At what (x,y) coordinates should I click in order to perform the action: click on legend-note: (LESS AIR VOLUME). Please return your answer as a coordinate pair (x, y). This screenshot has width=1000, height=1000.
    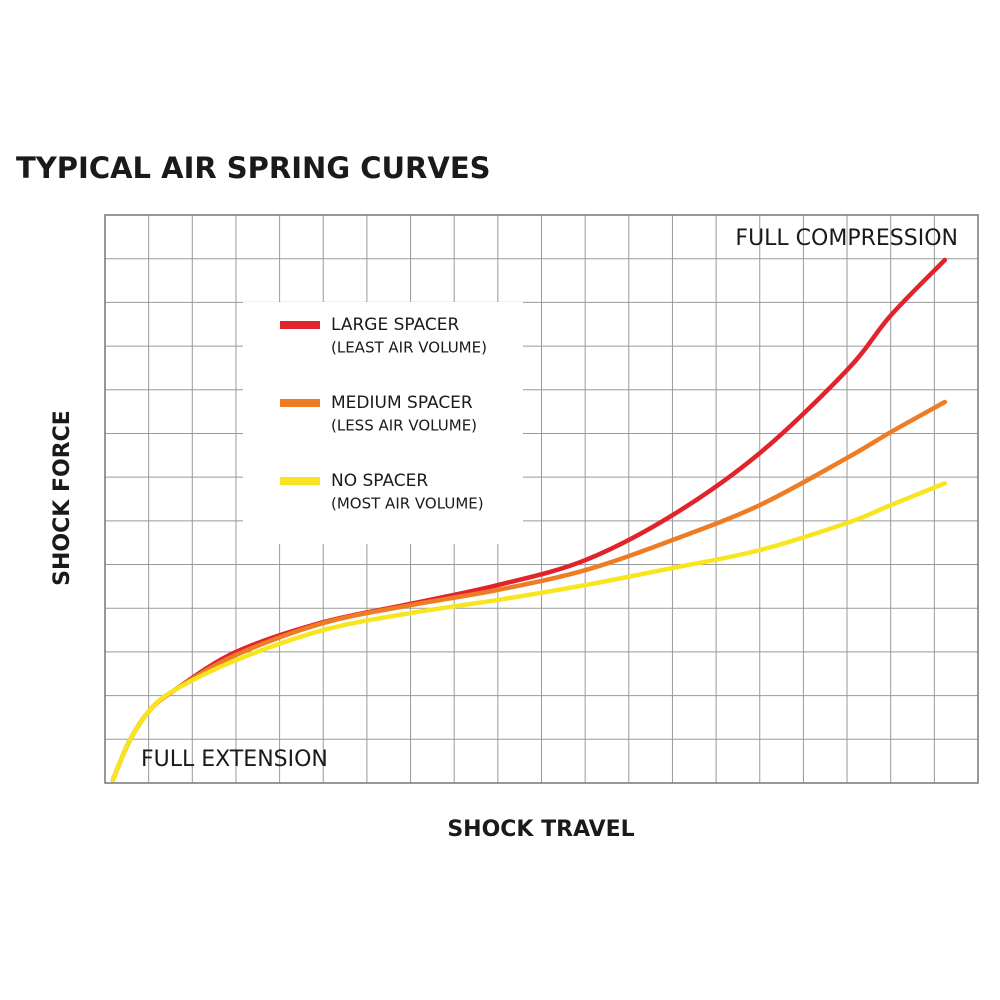
    Looking at the image, I should click on (404, 426).